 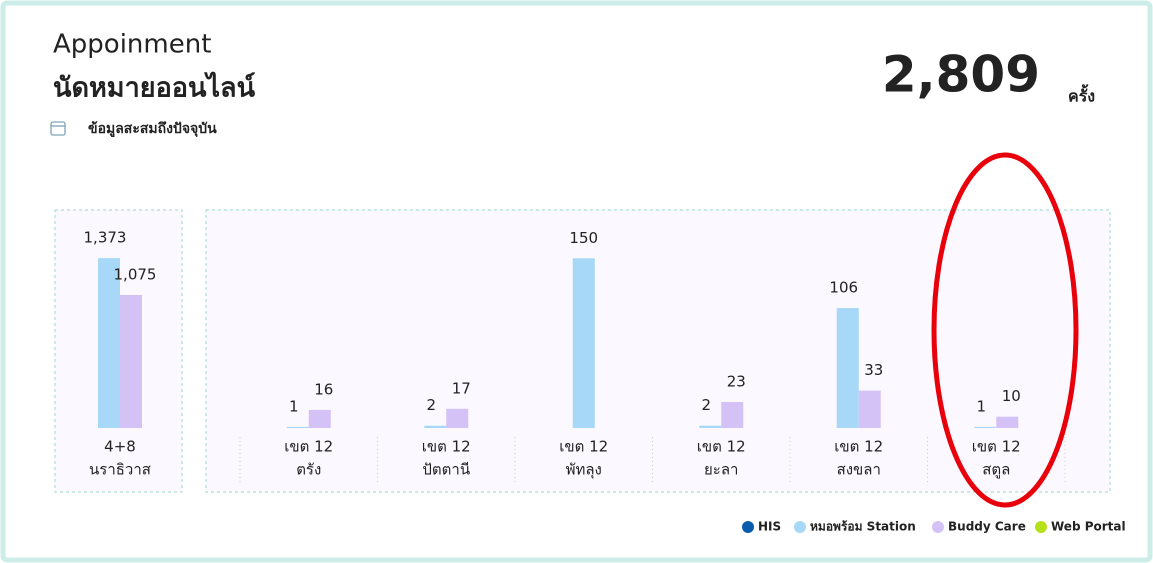 I want to click on x-tick-label: ปัตตานี, so click(x=446, y=470).